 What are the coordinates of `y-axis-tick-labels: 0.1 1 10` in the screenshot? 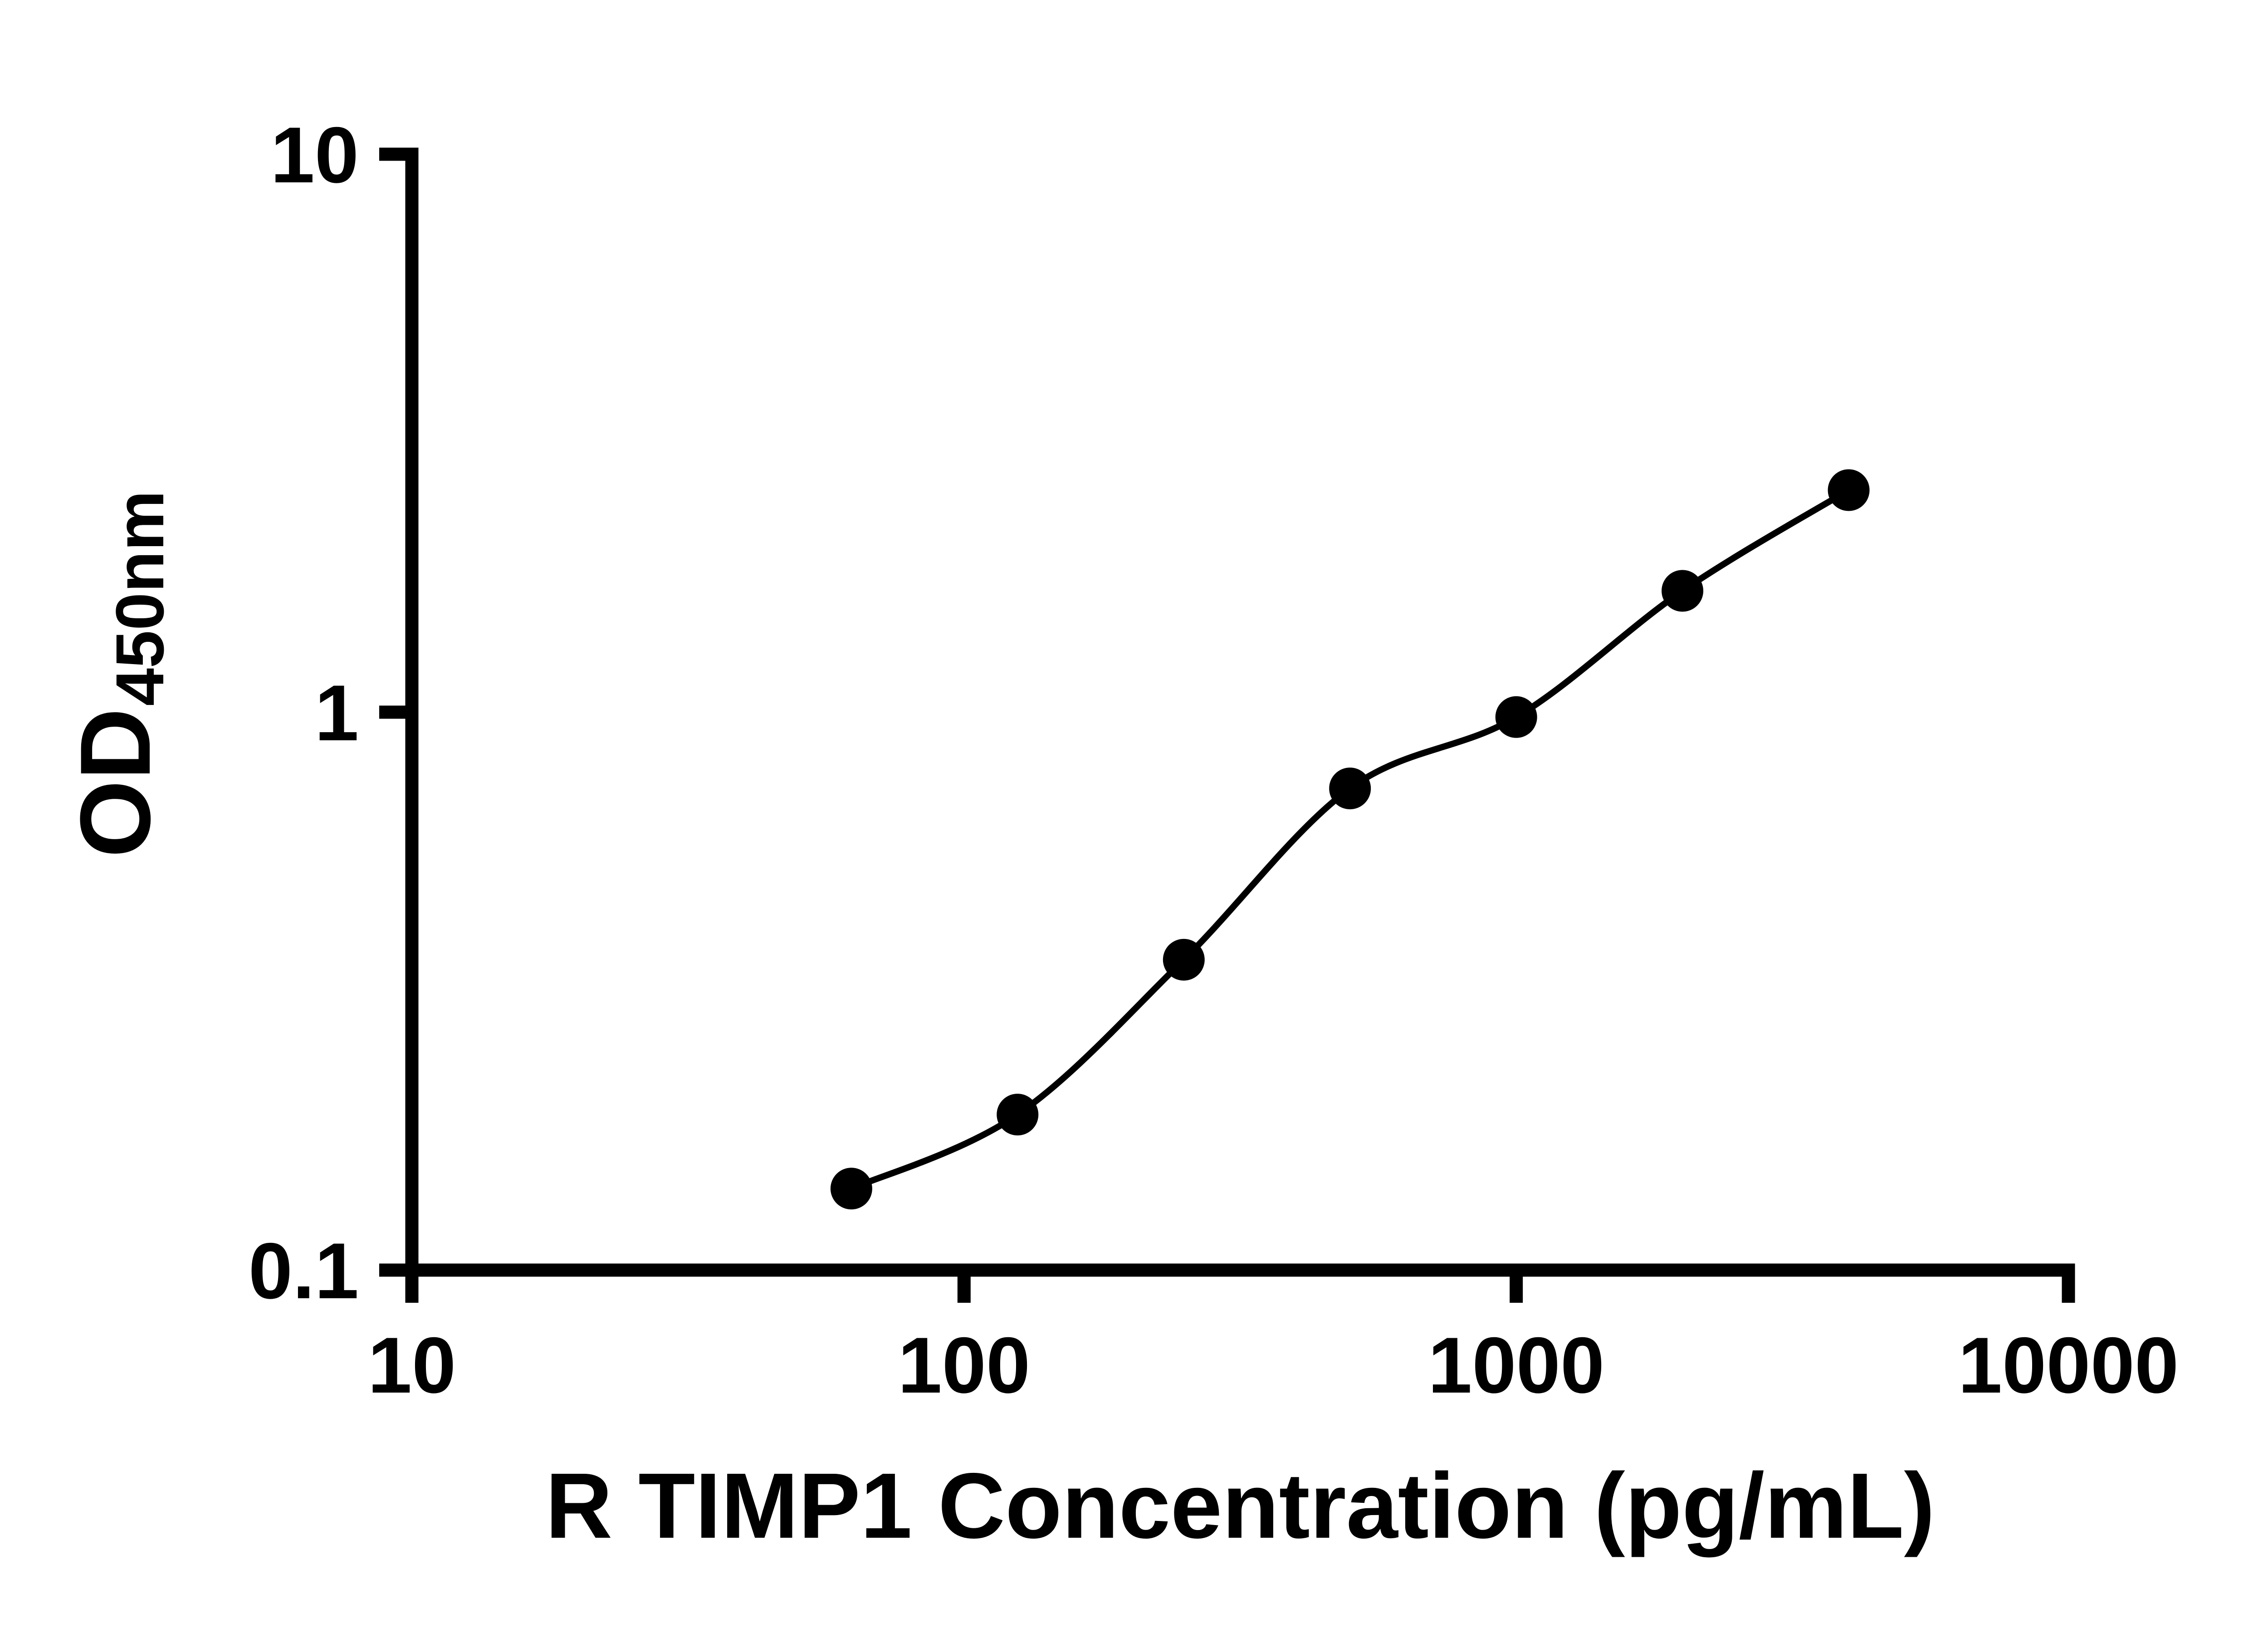 It's located at (304, 713).